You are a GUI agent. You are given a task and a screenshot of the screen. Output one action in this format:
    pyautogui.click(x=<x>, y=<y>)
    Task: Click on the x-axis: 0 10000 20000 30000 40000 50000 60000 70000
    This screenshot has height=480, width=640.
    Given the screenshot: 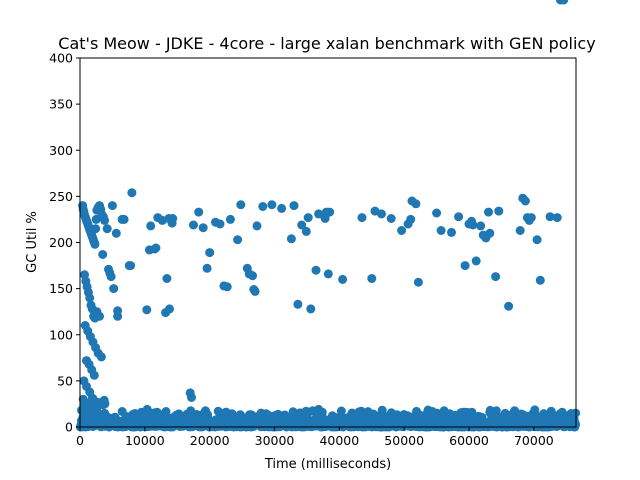 What is the action you would take?
    pyautogui.click(x=315, y=437)
    